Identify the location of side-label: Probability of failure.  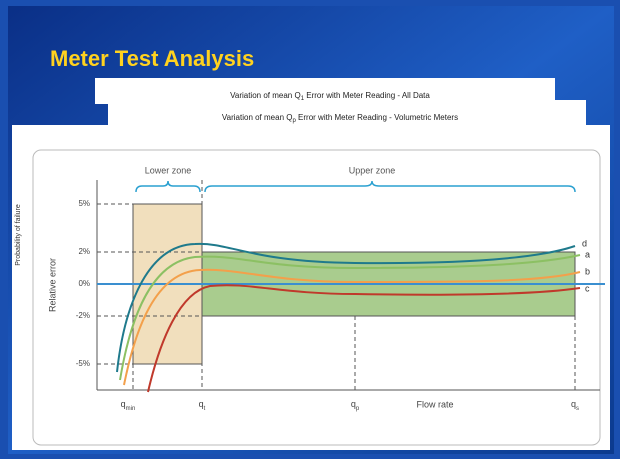
(18, 235).